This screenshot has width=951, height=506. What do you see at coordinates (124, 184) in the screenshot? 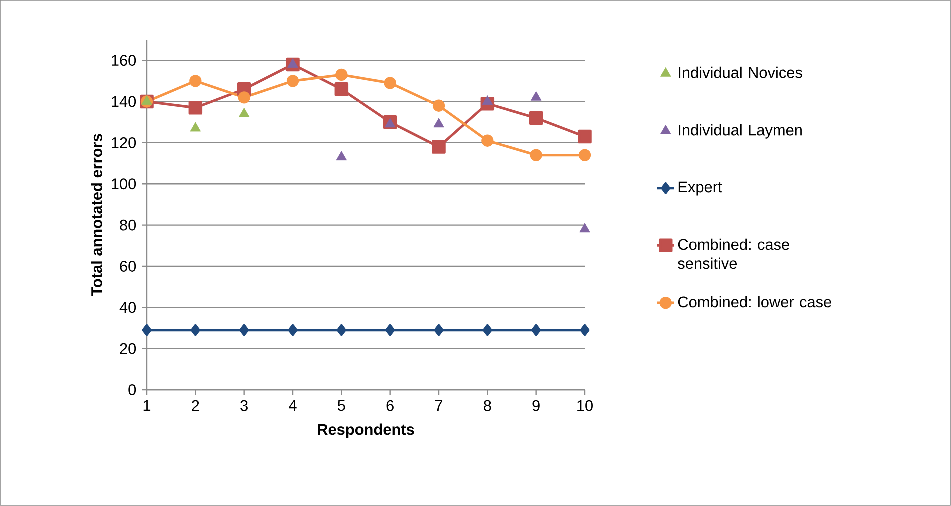
I see `y-tick-label: 100` at bounding box center [124, 184].